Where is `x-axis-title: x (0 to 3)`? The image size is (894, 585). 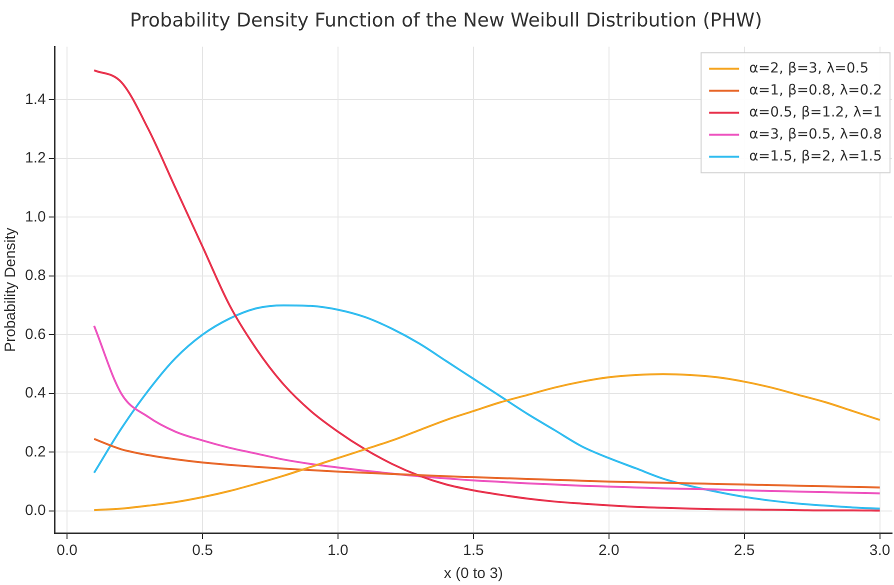 x-axis-title: x (0 to 3) is located at coordinates (474, 573).